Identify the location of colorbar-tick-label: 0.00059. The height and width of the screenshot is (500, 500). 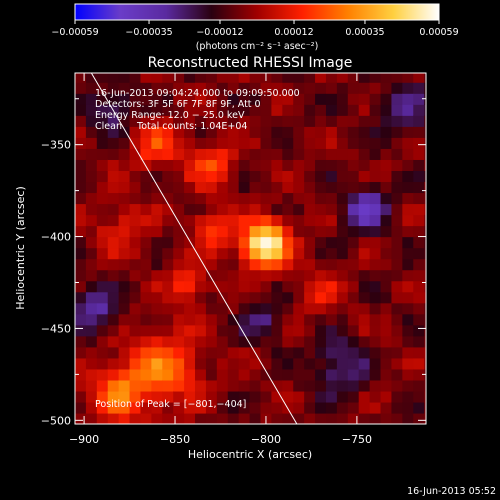
(438, 32).